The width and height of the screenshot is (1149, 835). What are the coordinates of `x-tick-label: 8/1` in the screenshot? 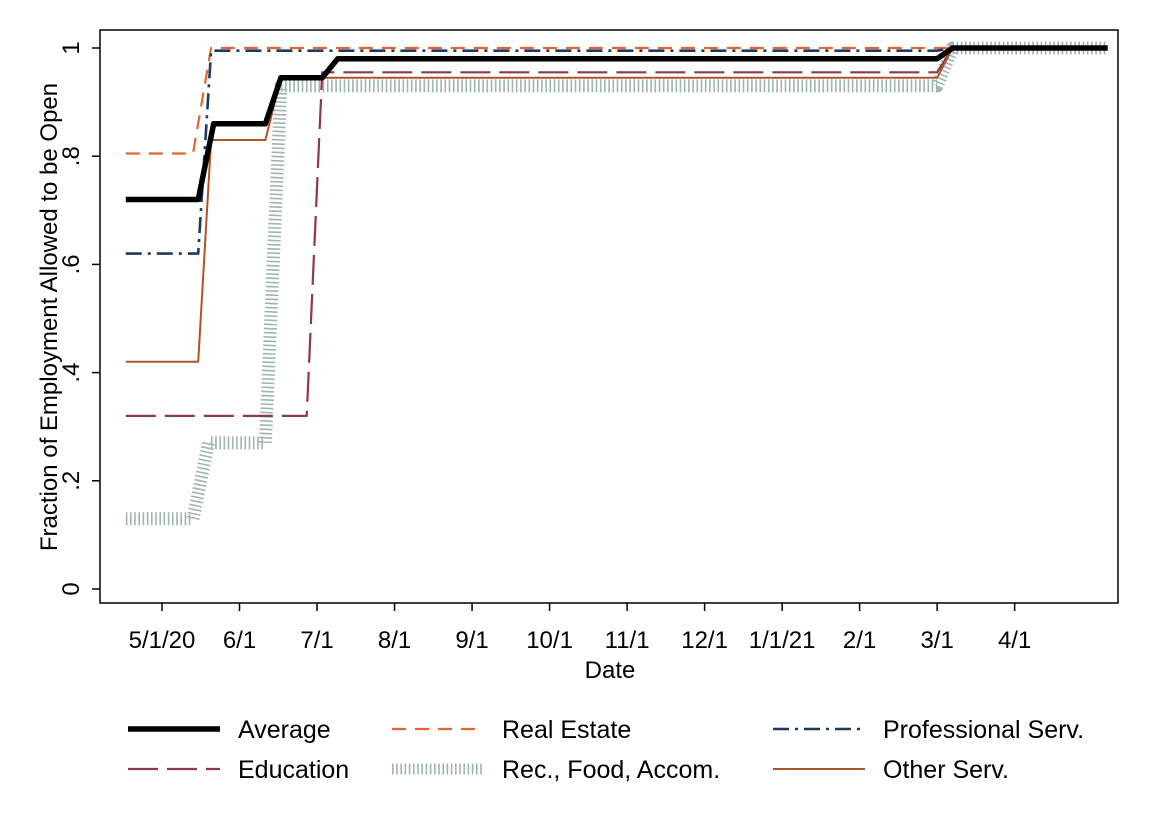 It's located at (394, 640).